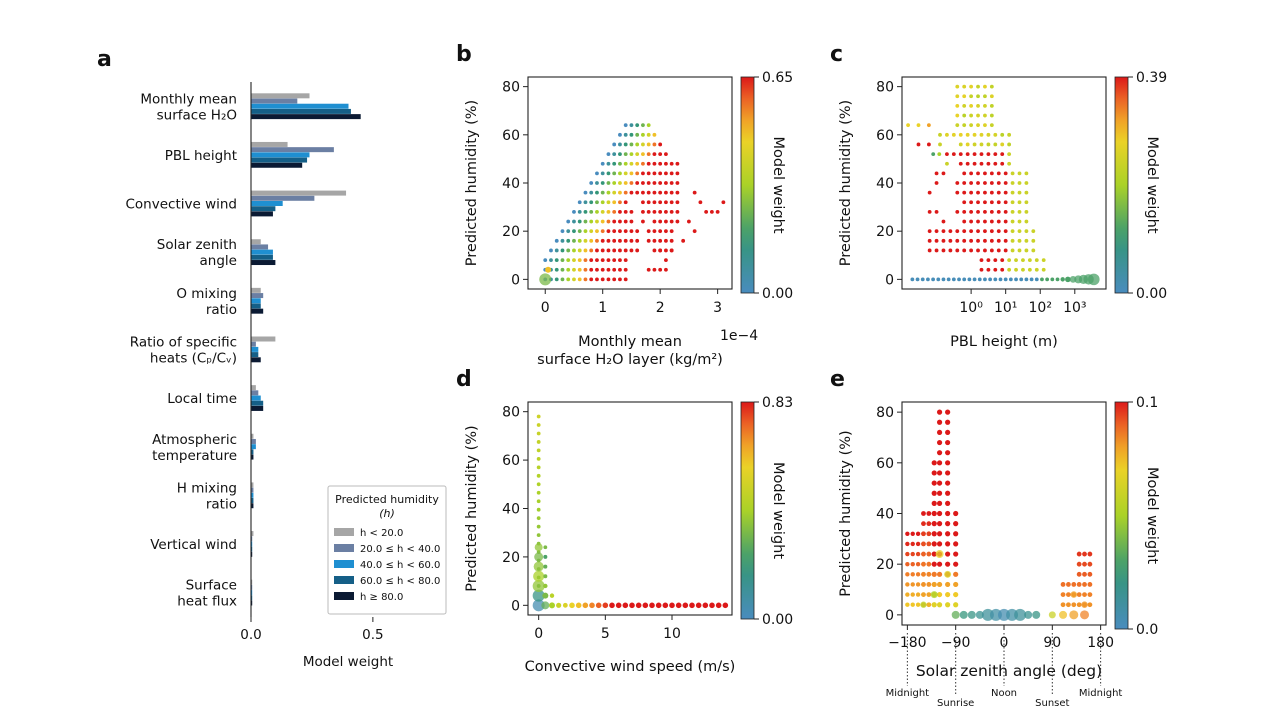  What do you see at coordinates (515, 280) in the screenshot?
I see `y-tick-label: 0` at bounding box center [515, 280].